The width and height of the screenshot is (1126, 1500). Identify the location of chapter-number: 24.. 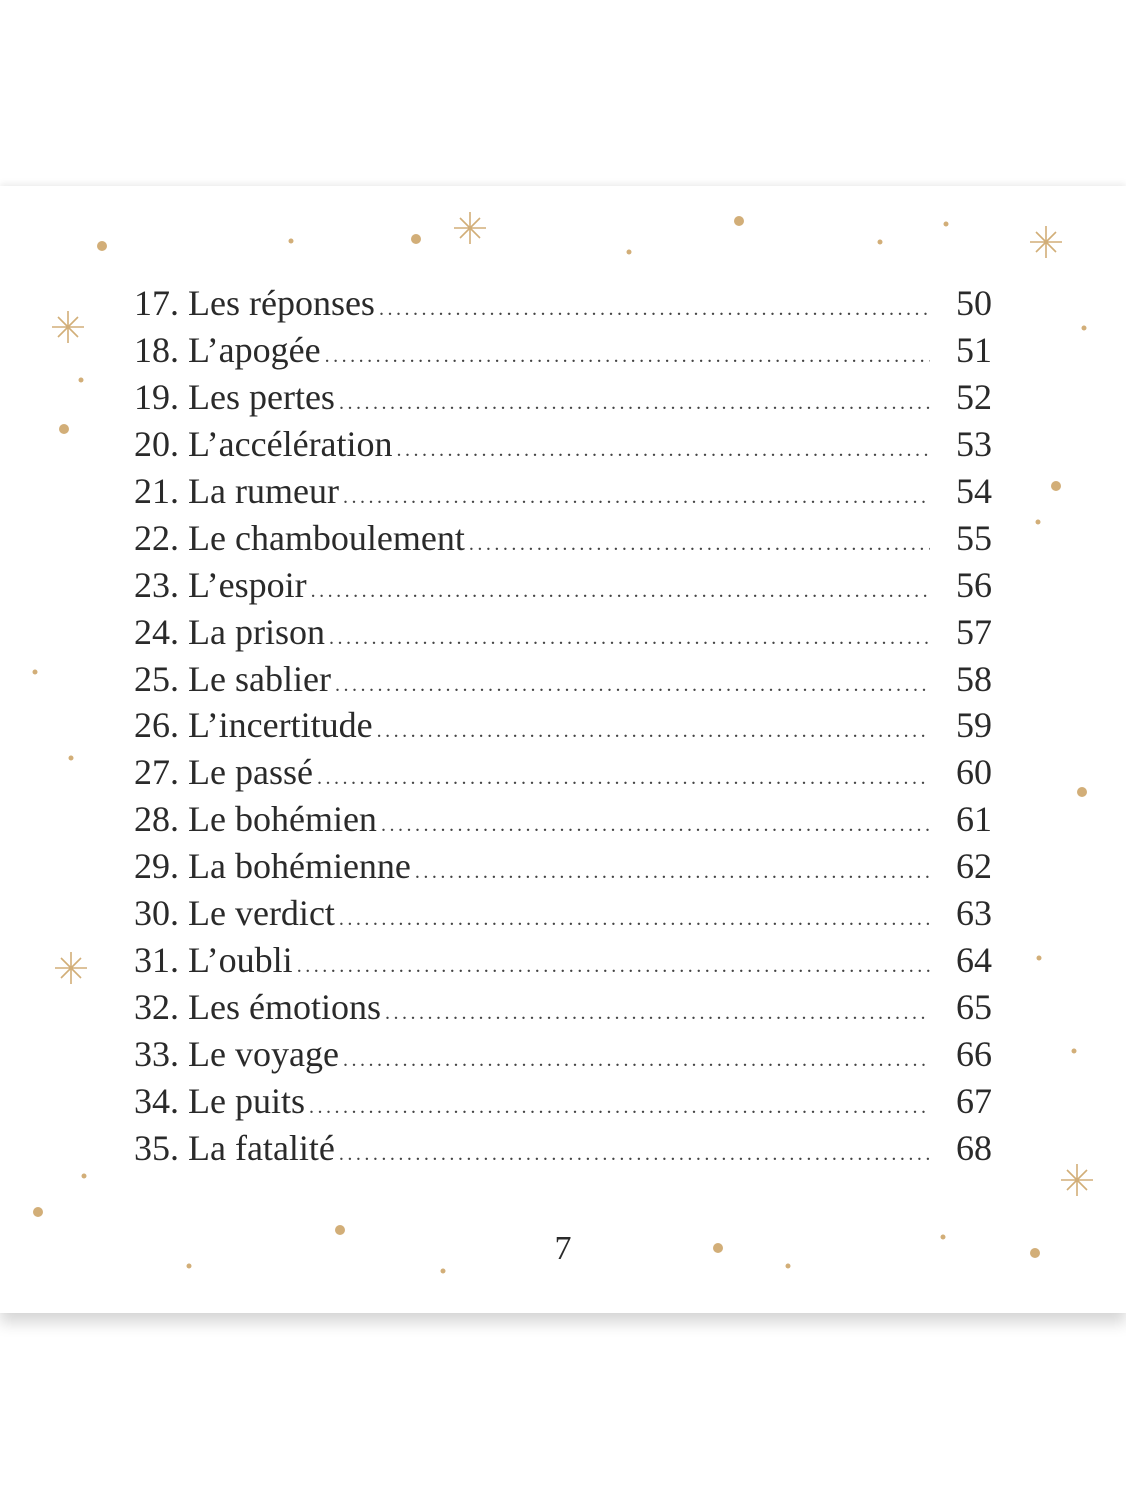
(156, 631).